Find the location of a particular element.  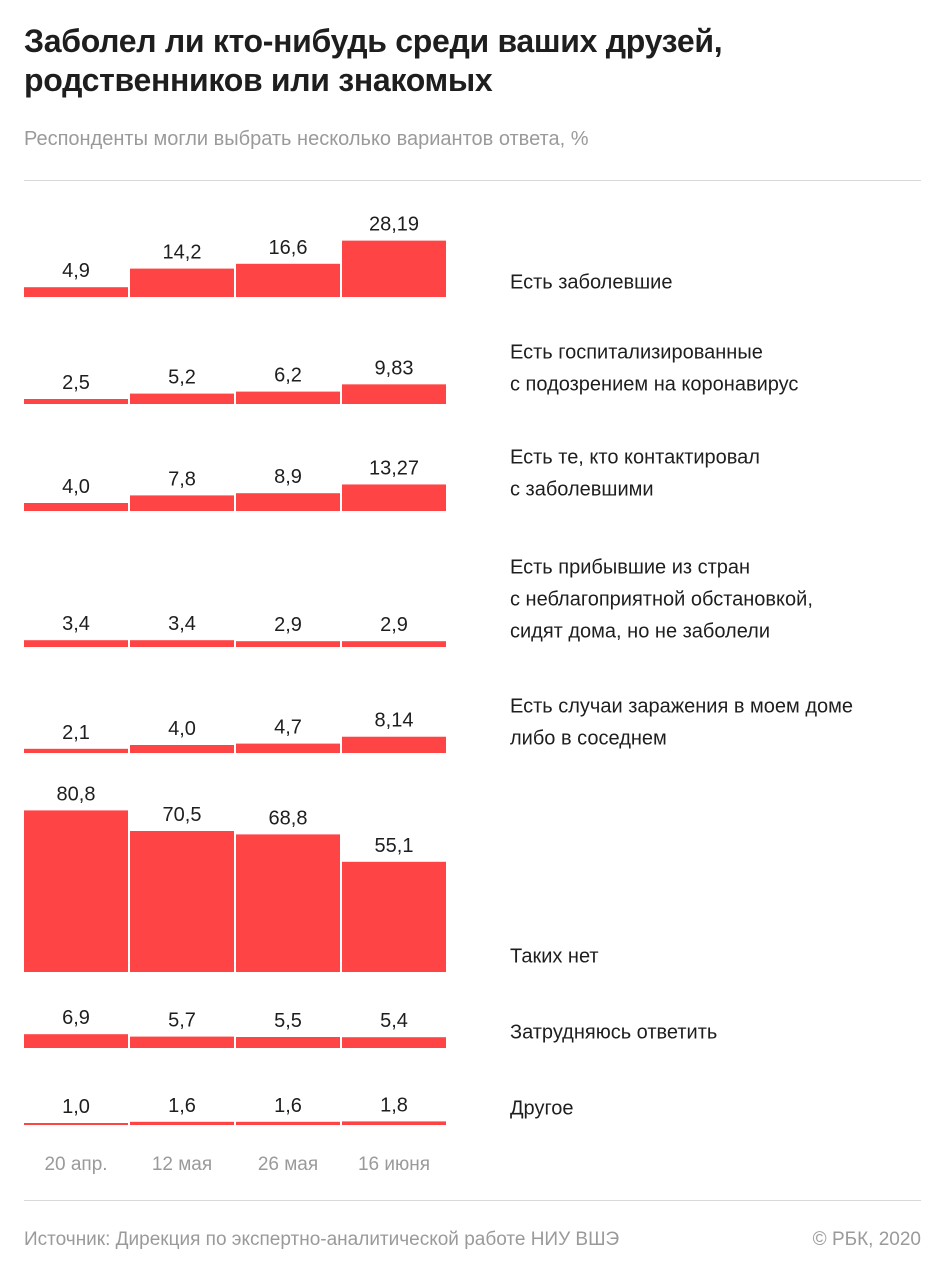

value-label: 55,1 is located at coordinates (394, 846).